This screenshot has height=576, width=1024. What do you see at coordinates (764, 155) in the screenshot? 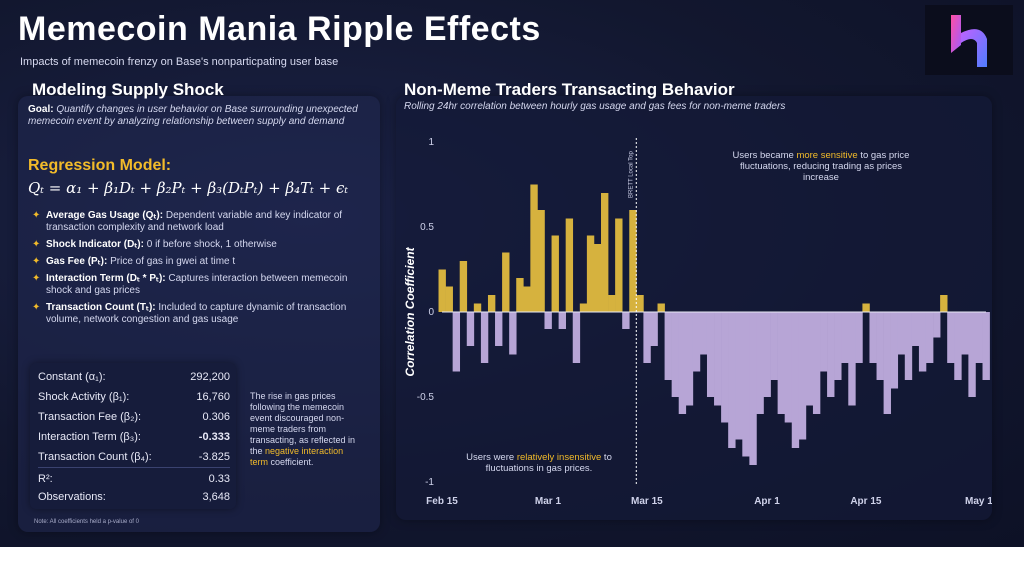
I see `annotation-span: Users became` at bounding box center [764, 155].